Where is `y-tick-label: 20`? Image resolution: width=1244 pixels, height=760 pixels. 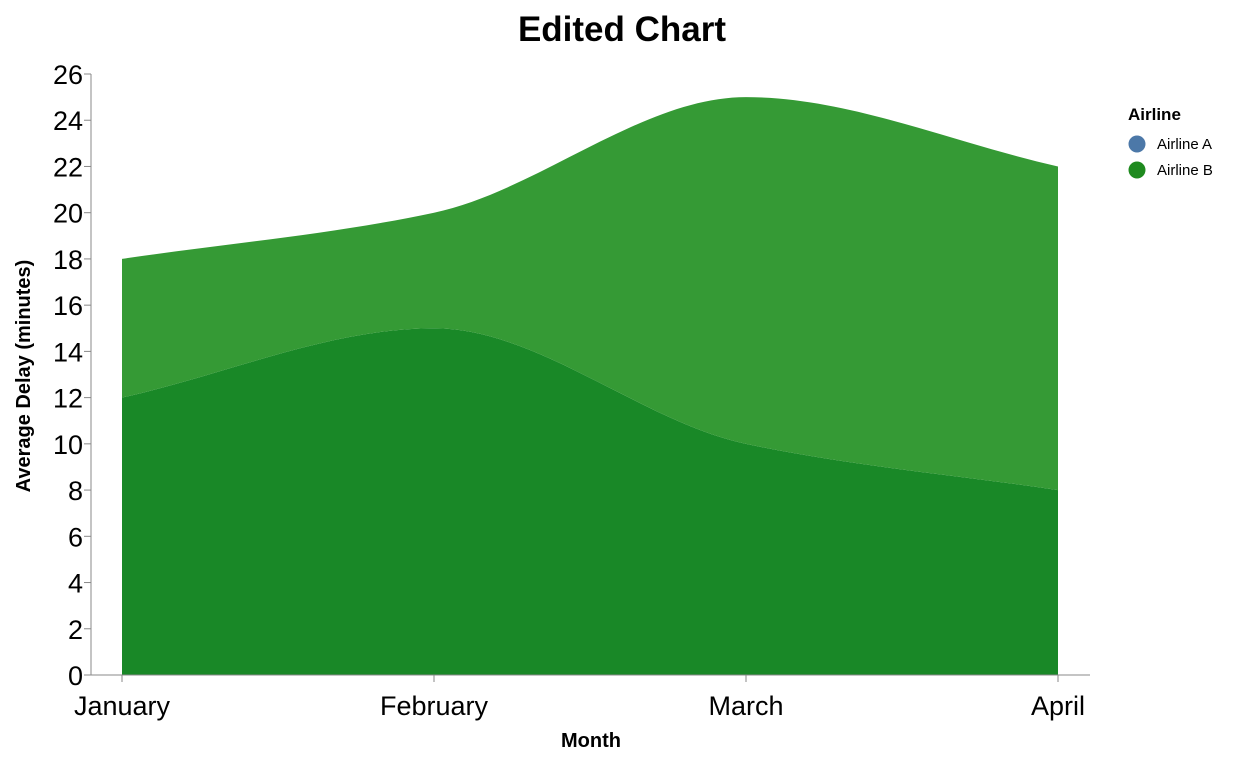
y-tick-label: 20 is located at coordinates (68, 214).